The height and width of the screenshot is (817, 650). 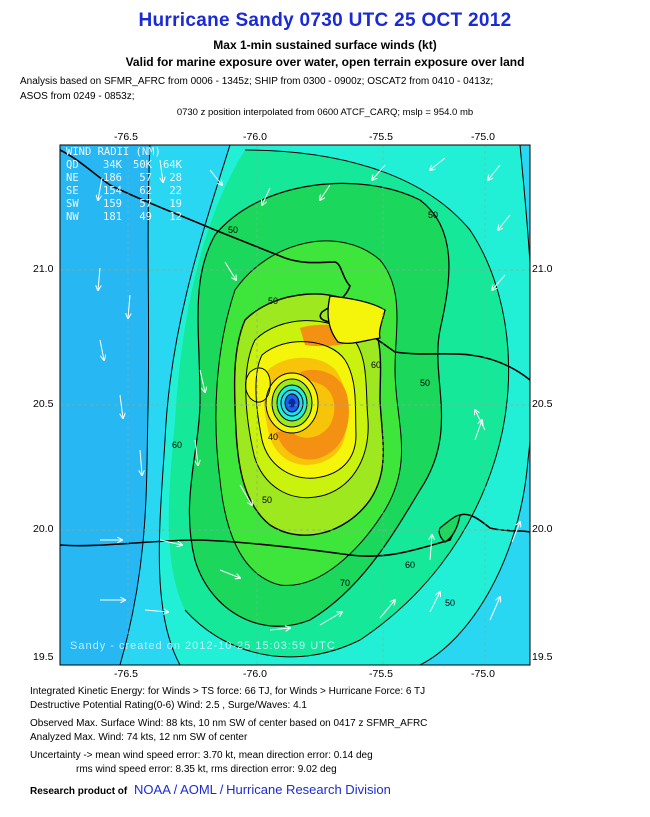 What do you see at coordinates (43, 529) in the screenshot?
I see `lat-tick-label-left: 20.0` at bounding box center [43, 529].